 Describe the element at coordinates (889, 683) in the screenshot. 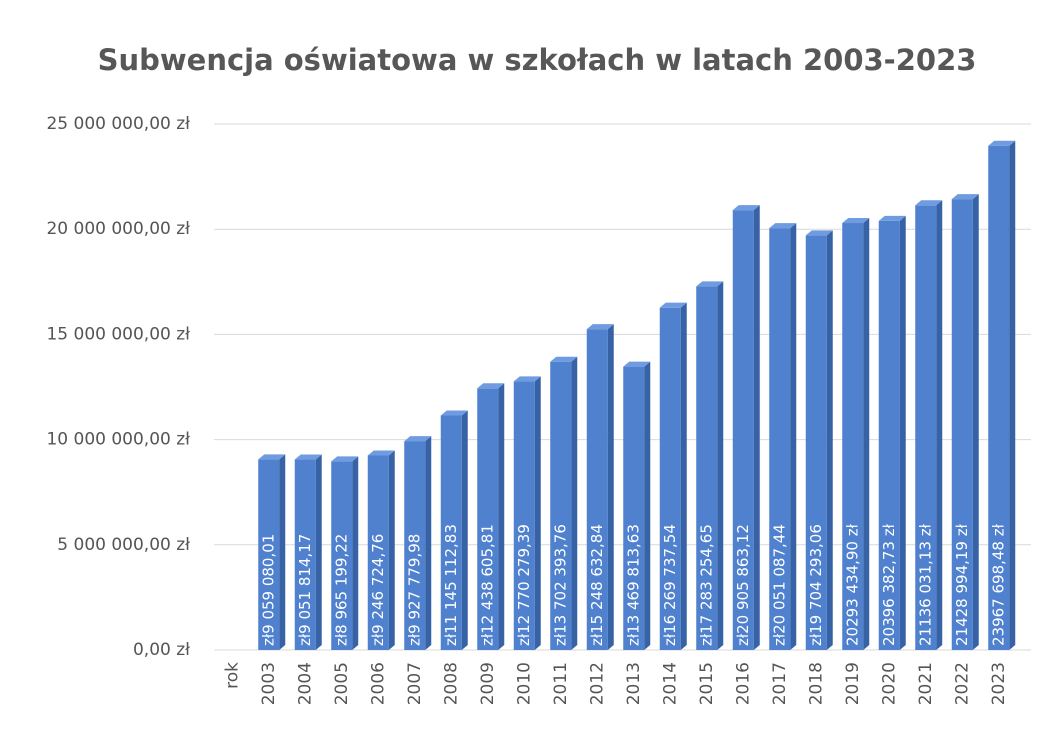

I see `x-tick-label: 2020` at that location.